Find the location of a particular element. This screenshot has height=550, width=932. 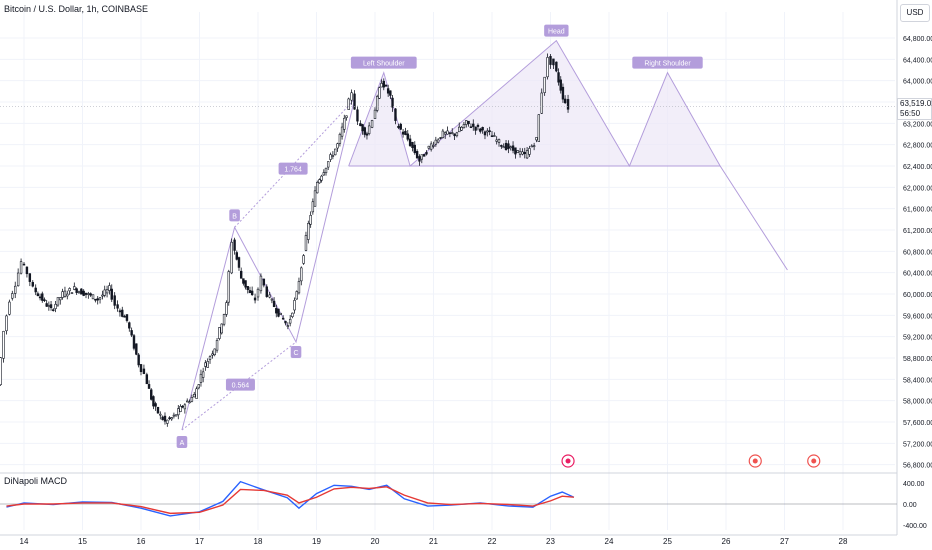

abc-point-a-label: A is located at coordinates (182, 443).